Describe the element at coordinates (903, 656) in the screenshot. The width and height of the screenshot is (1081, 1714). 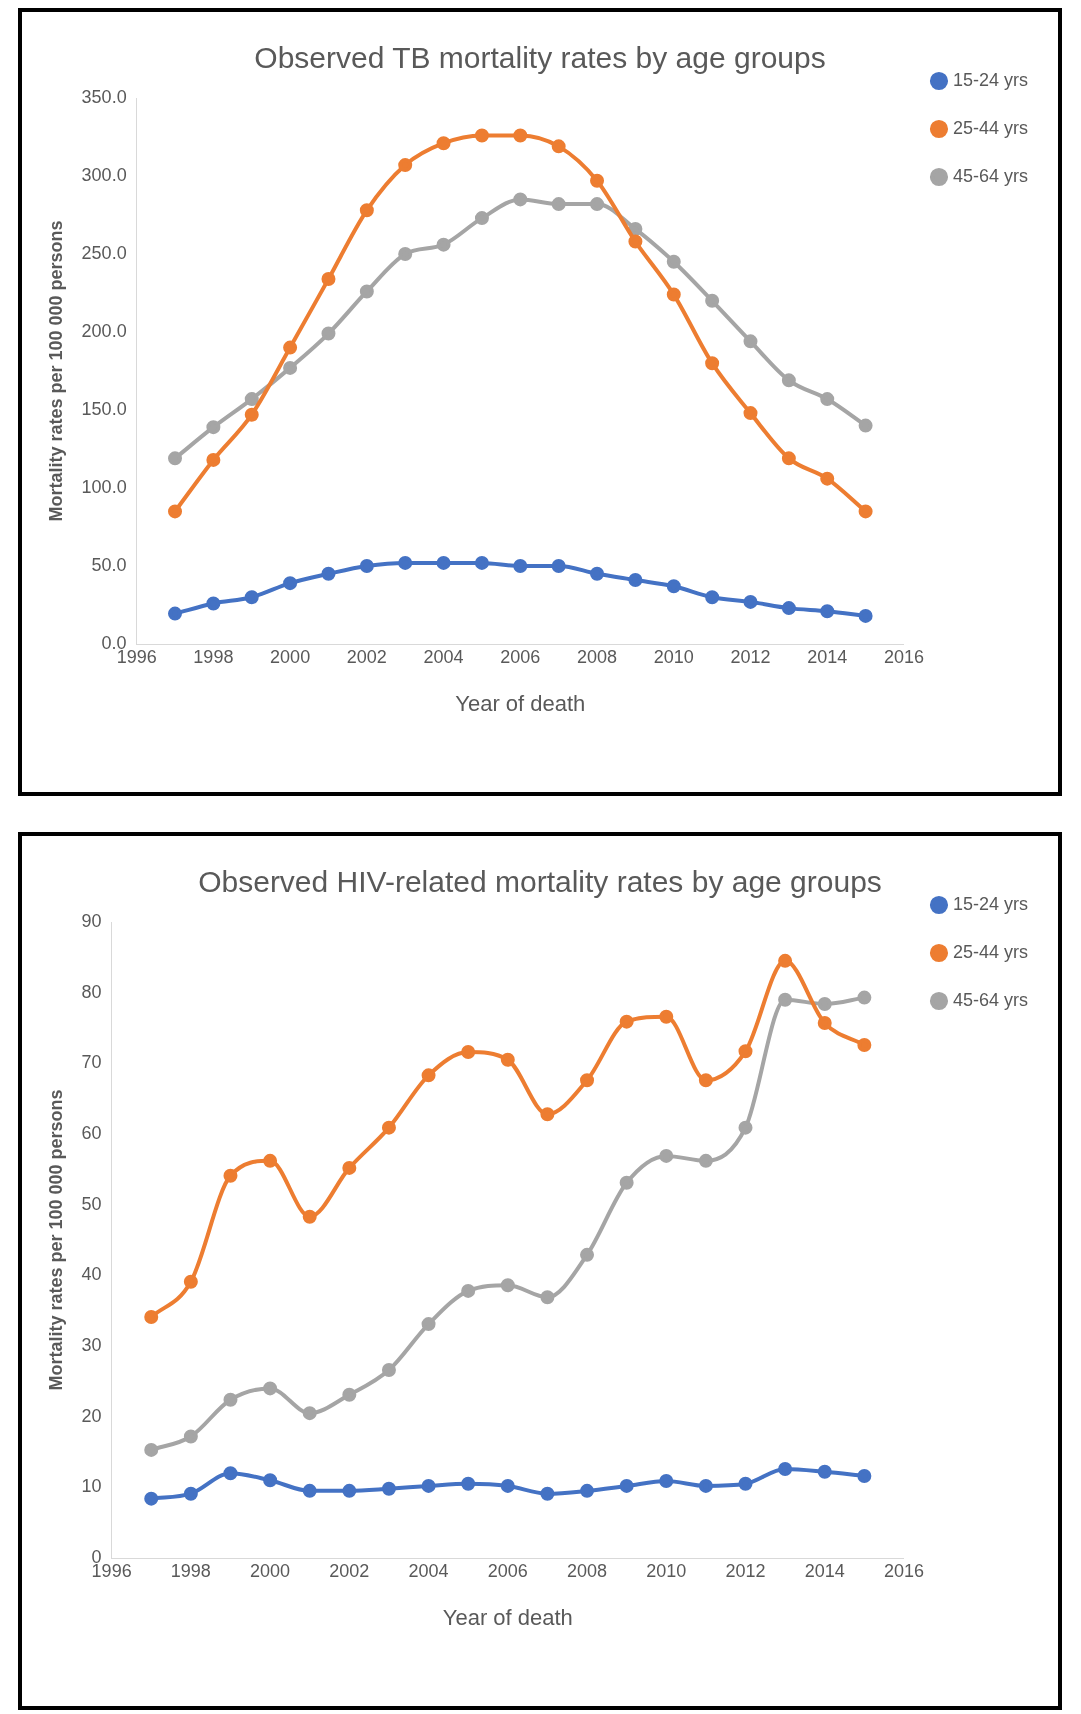
I see `x-tick-label: 2016` at that location.